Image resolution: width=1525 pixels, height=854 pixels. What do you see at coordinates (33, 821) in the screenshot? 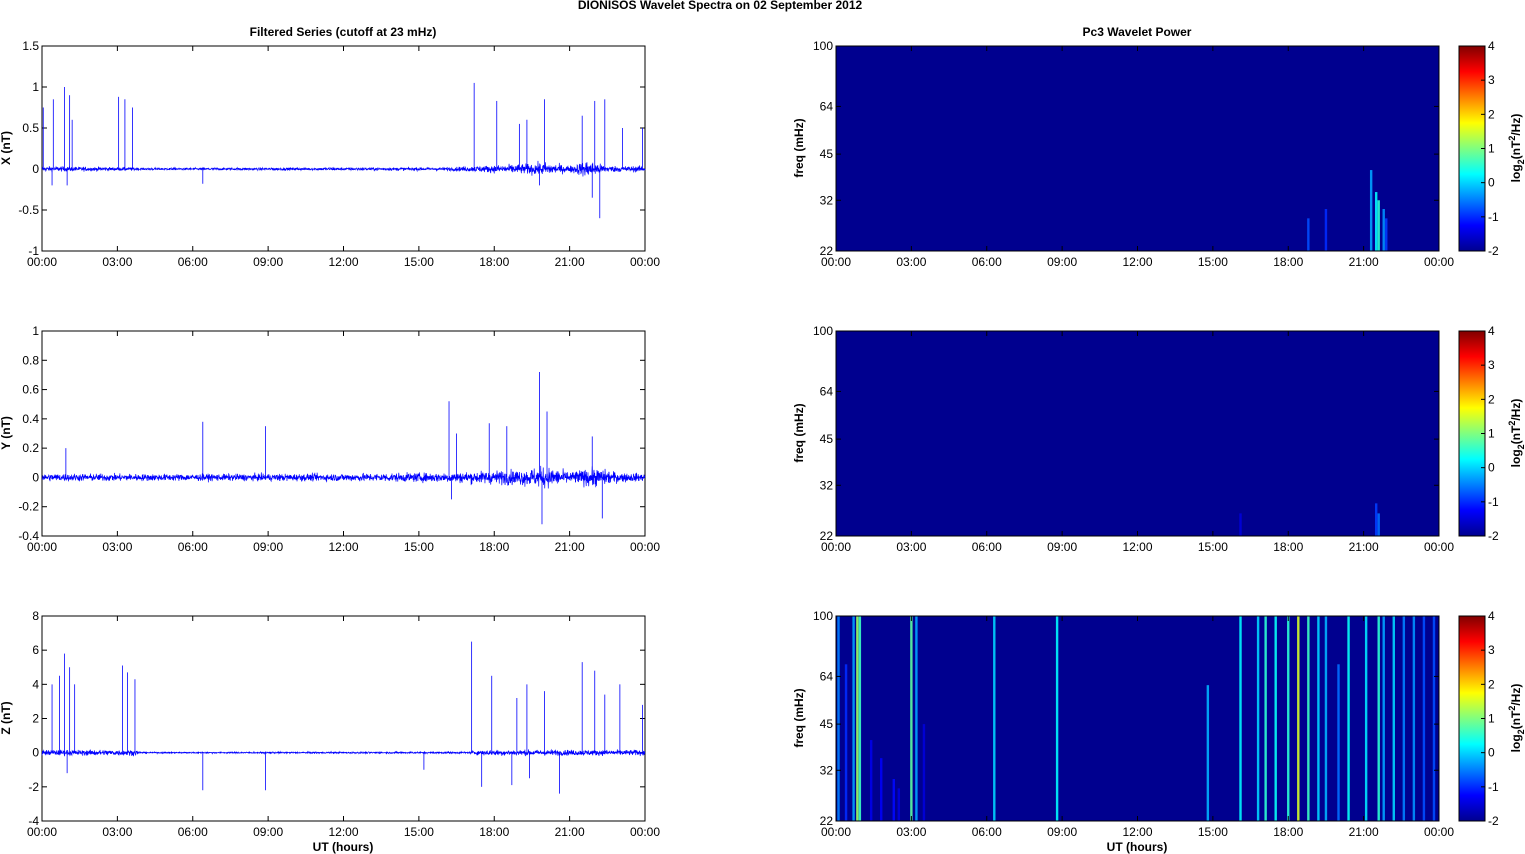
I see `y-tick-label: -4` at bounding box center [33, 821].